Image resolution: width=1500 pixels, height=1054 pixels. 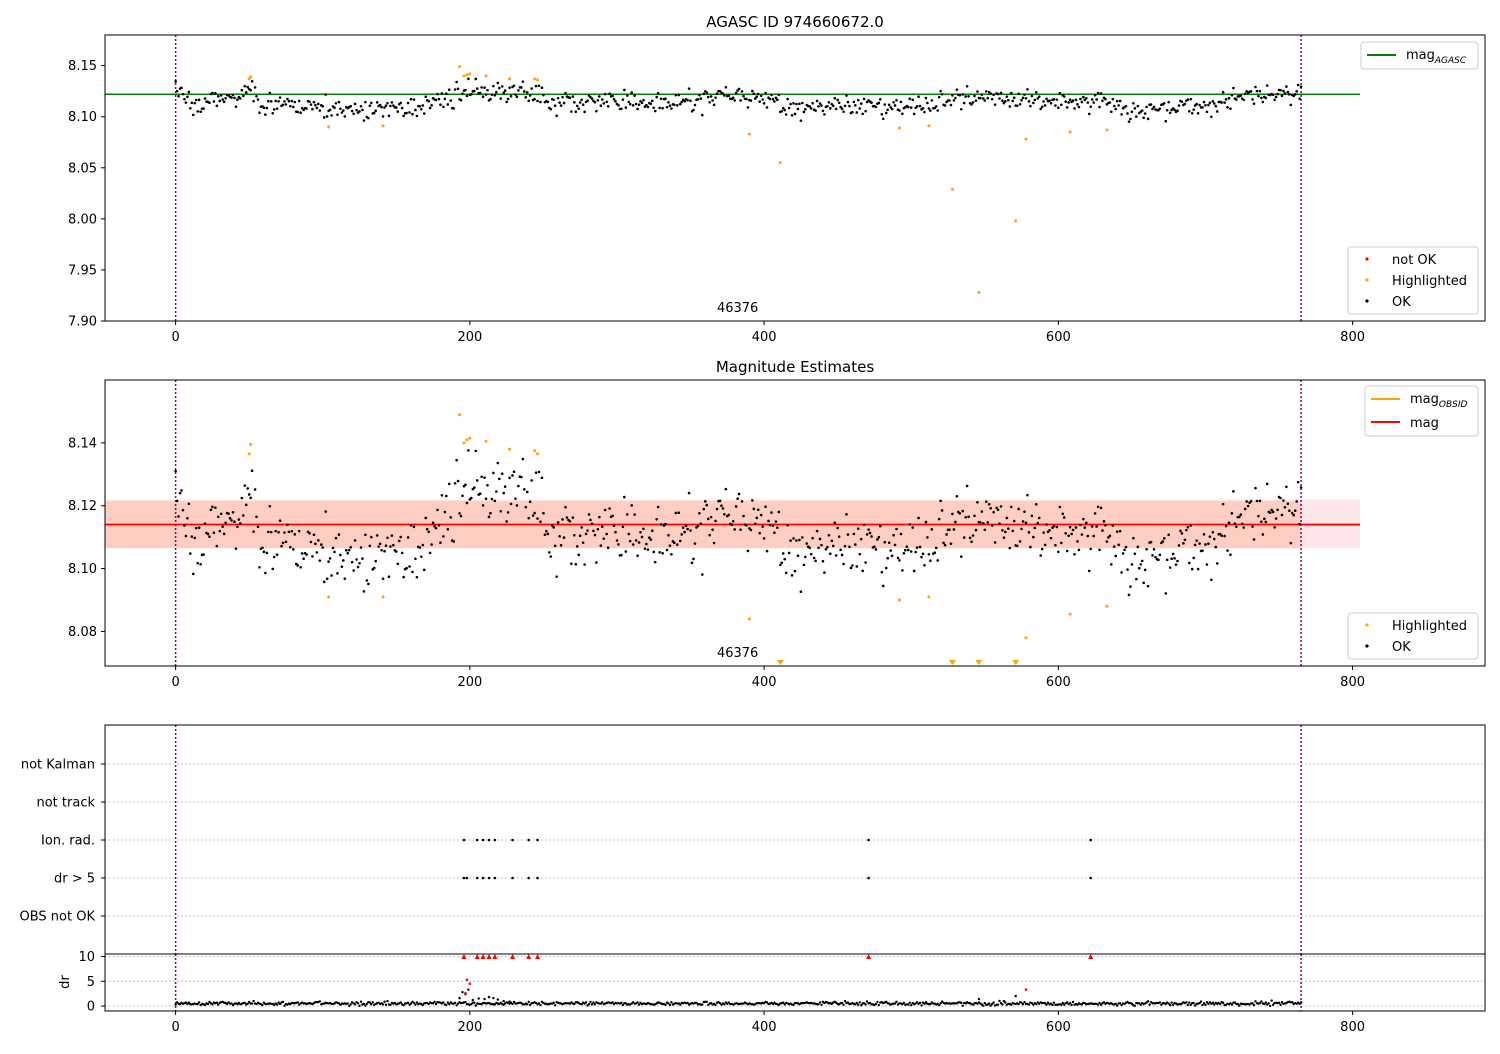 I want to click on agasc-line-legend: magAGASC, so click(x=1419, y=55).